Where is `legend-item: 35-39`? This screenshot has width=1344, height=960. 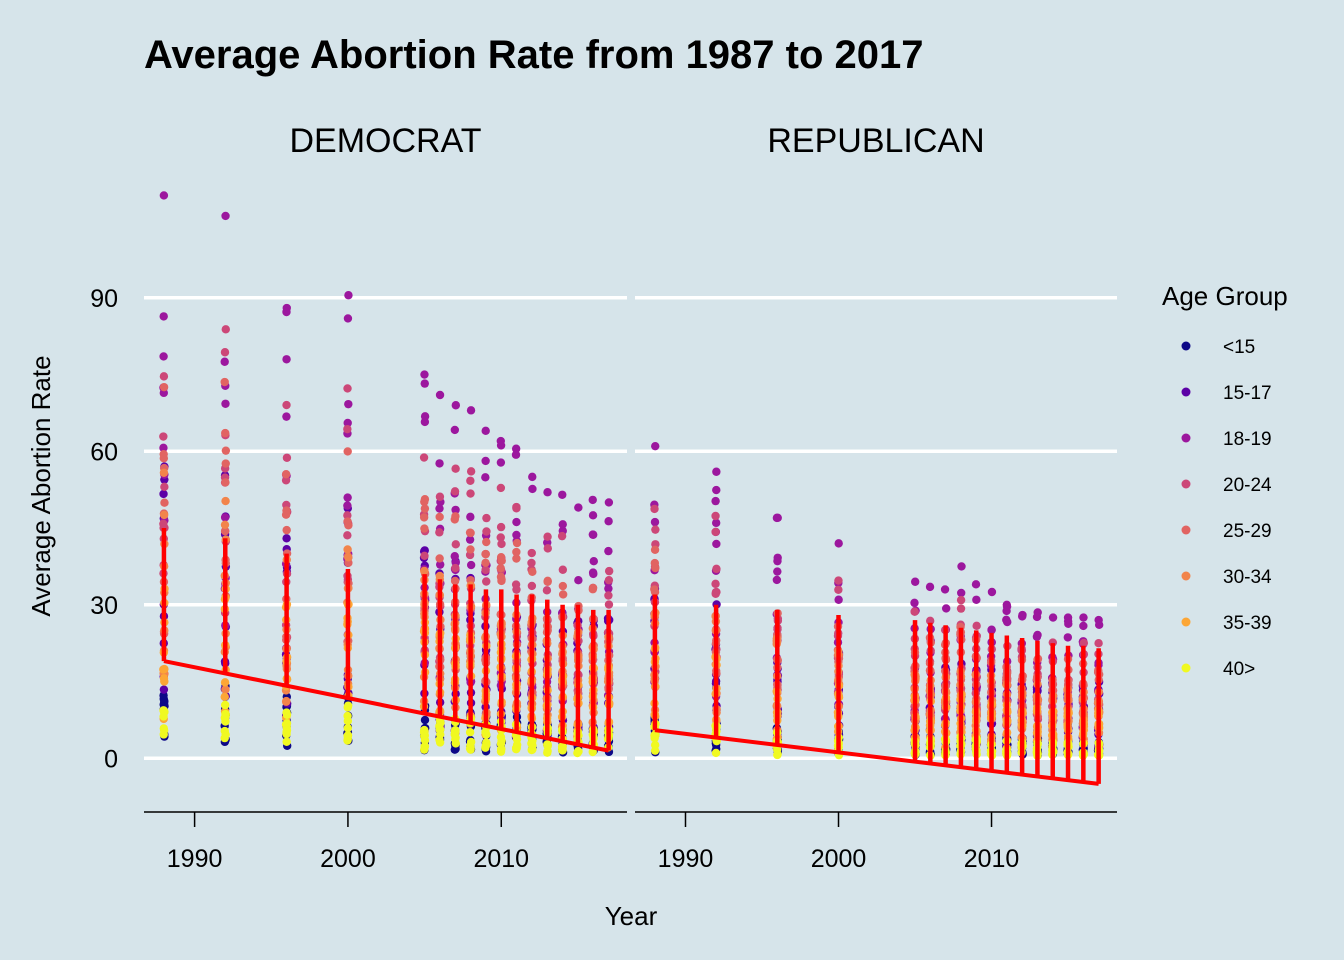 legend-item: 35-39 is located at coordinates (1226, 623).